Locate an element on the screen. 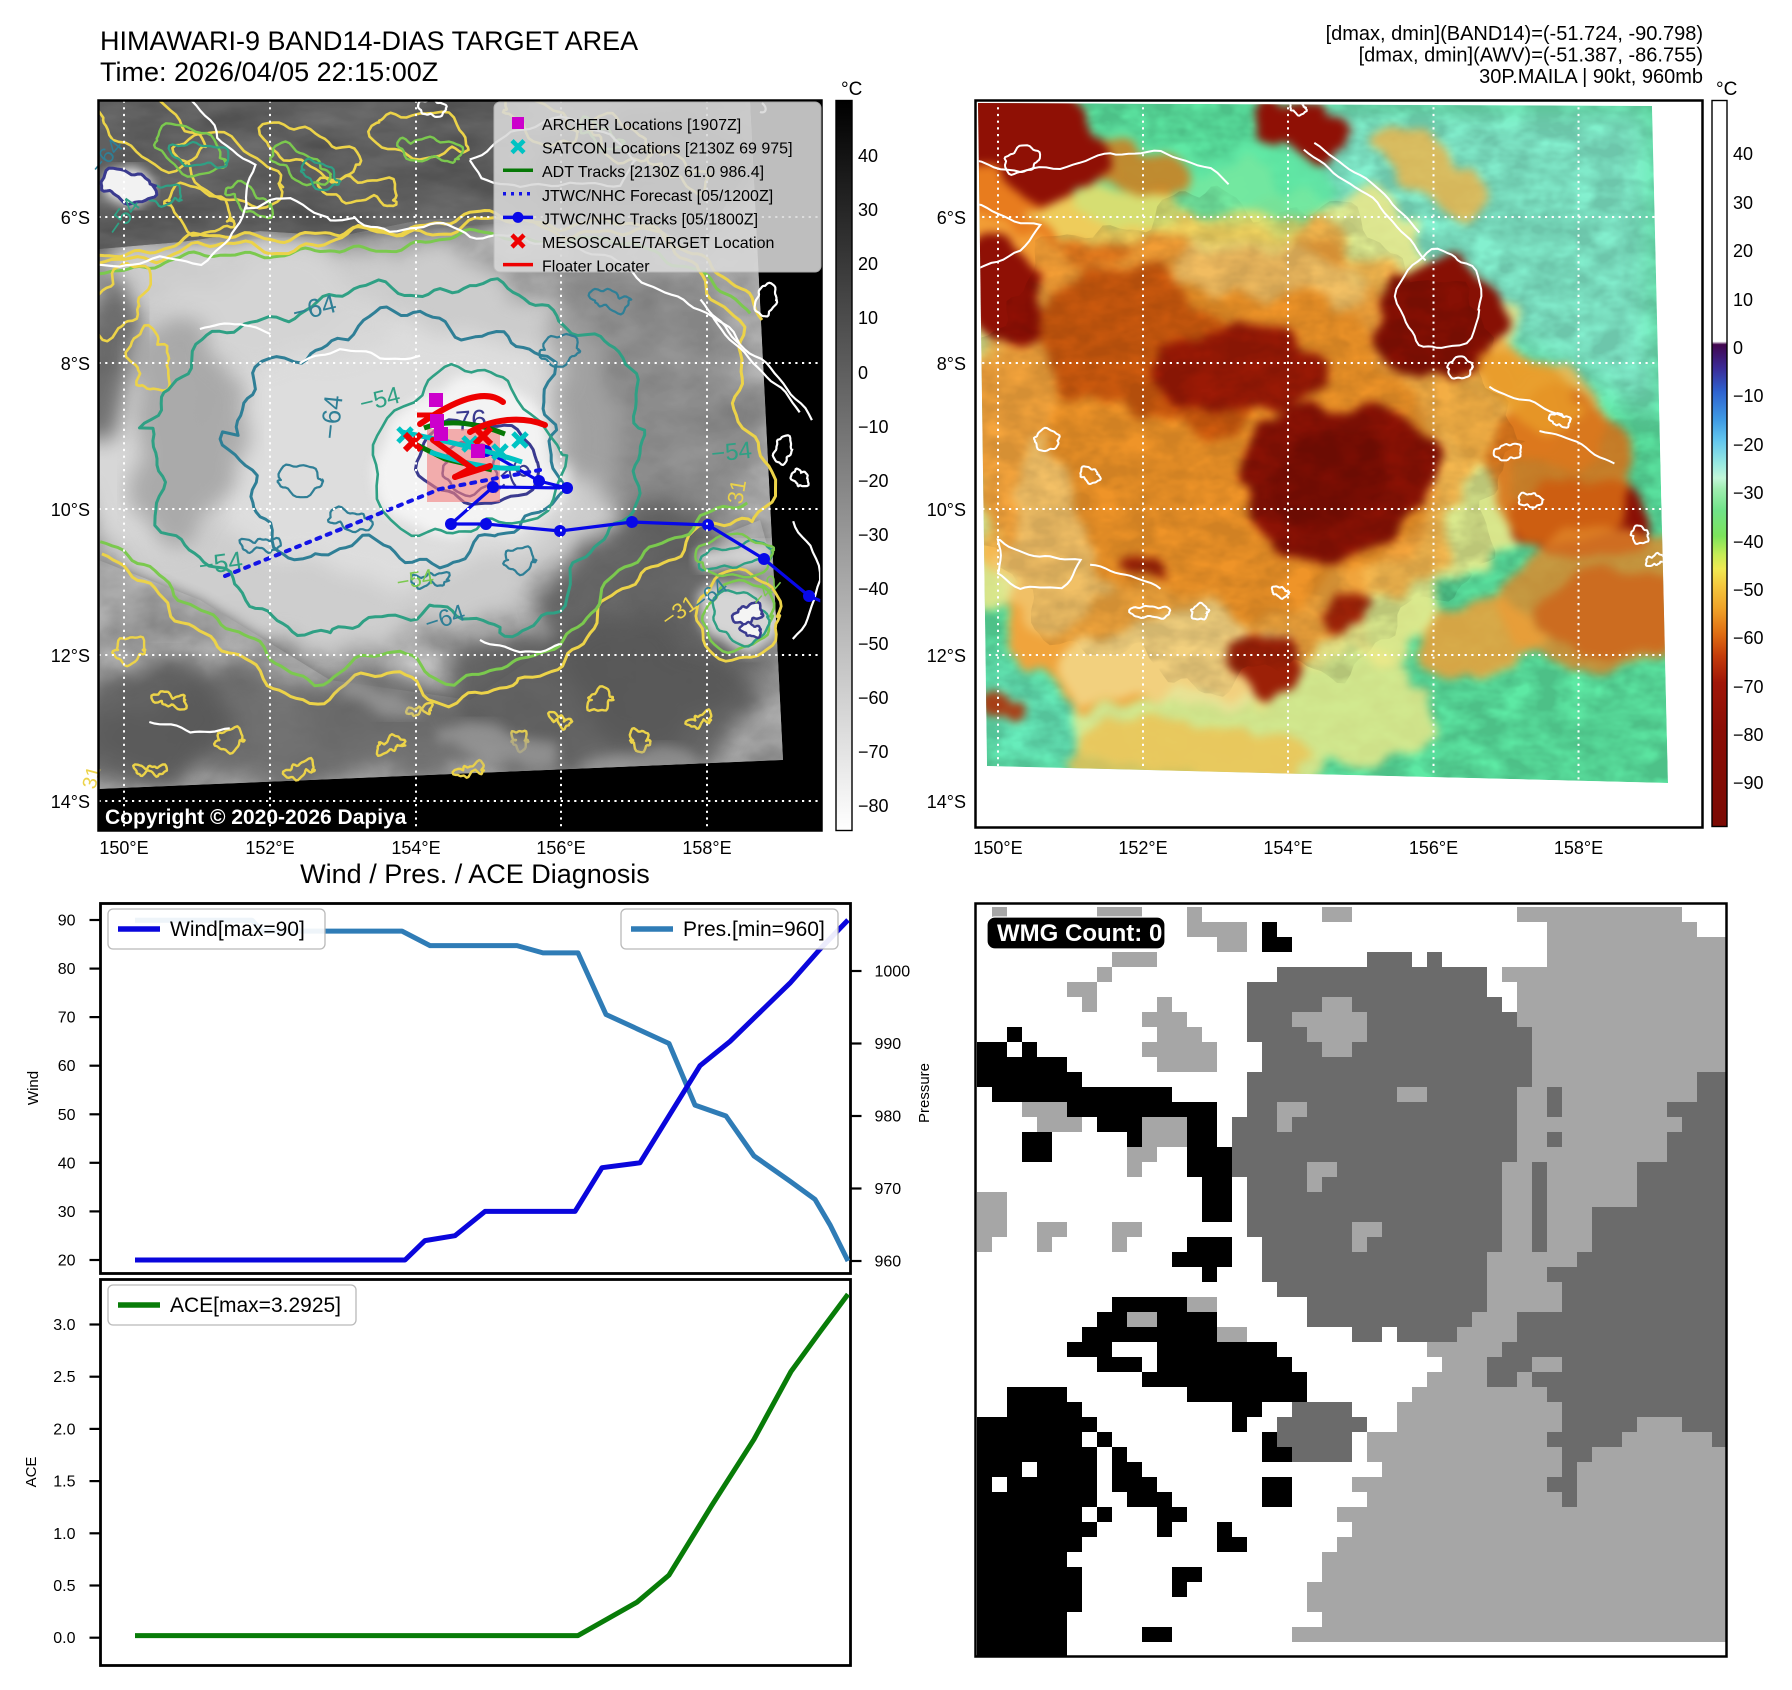  svg-text: MESOSCALE/TARGET Location is located at coordinates (658, 243).